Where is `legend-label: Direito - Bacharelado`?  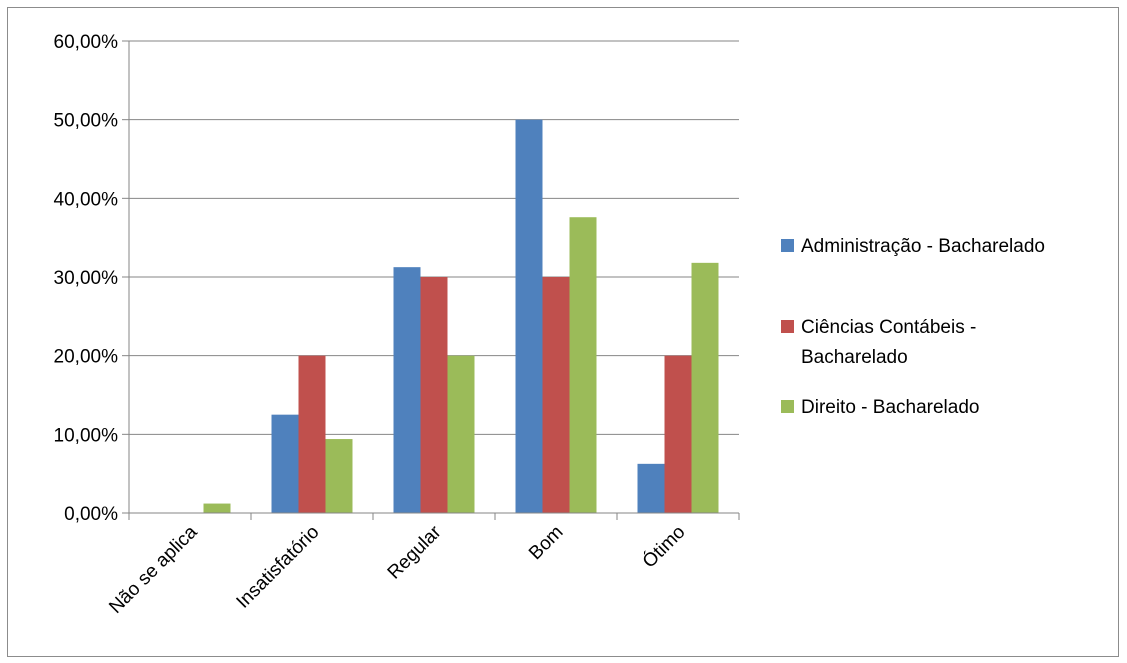
legend-label: Direito - Bacharelado is located at coordinates (890, 407).